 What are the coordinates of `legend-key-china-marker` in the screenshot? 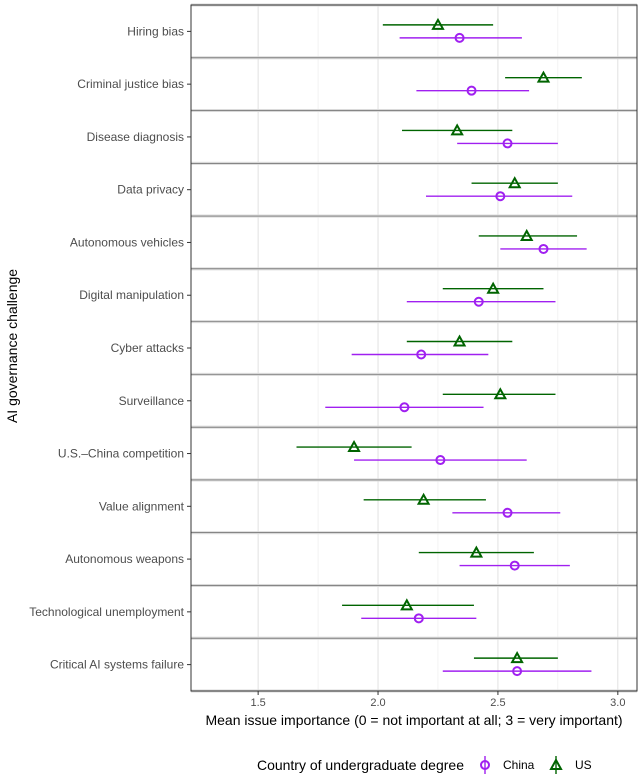 It's located at (485, 765).